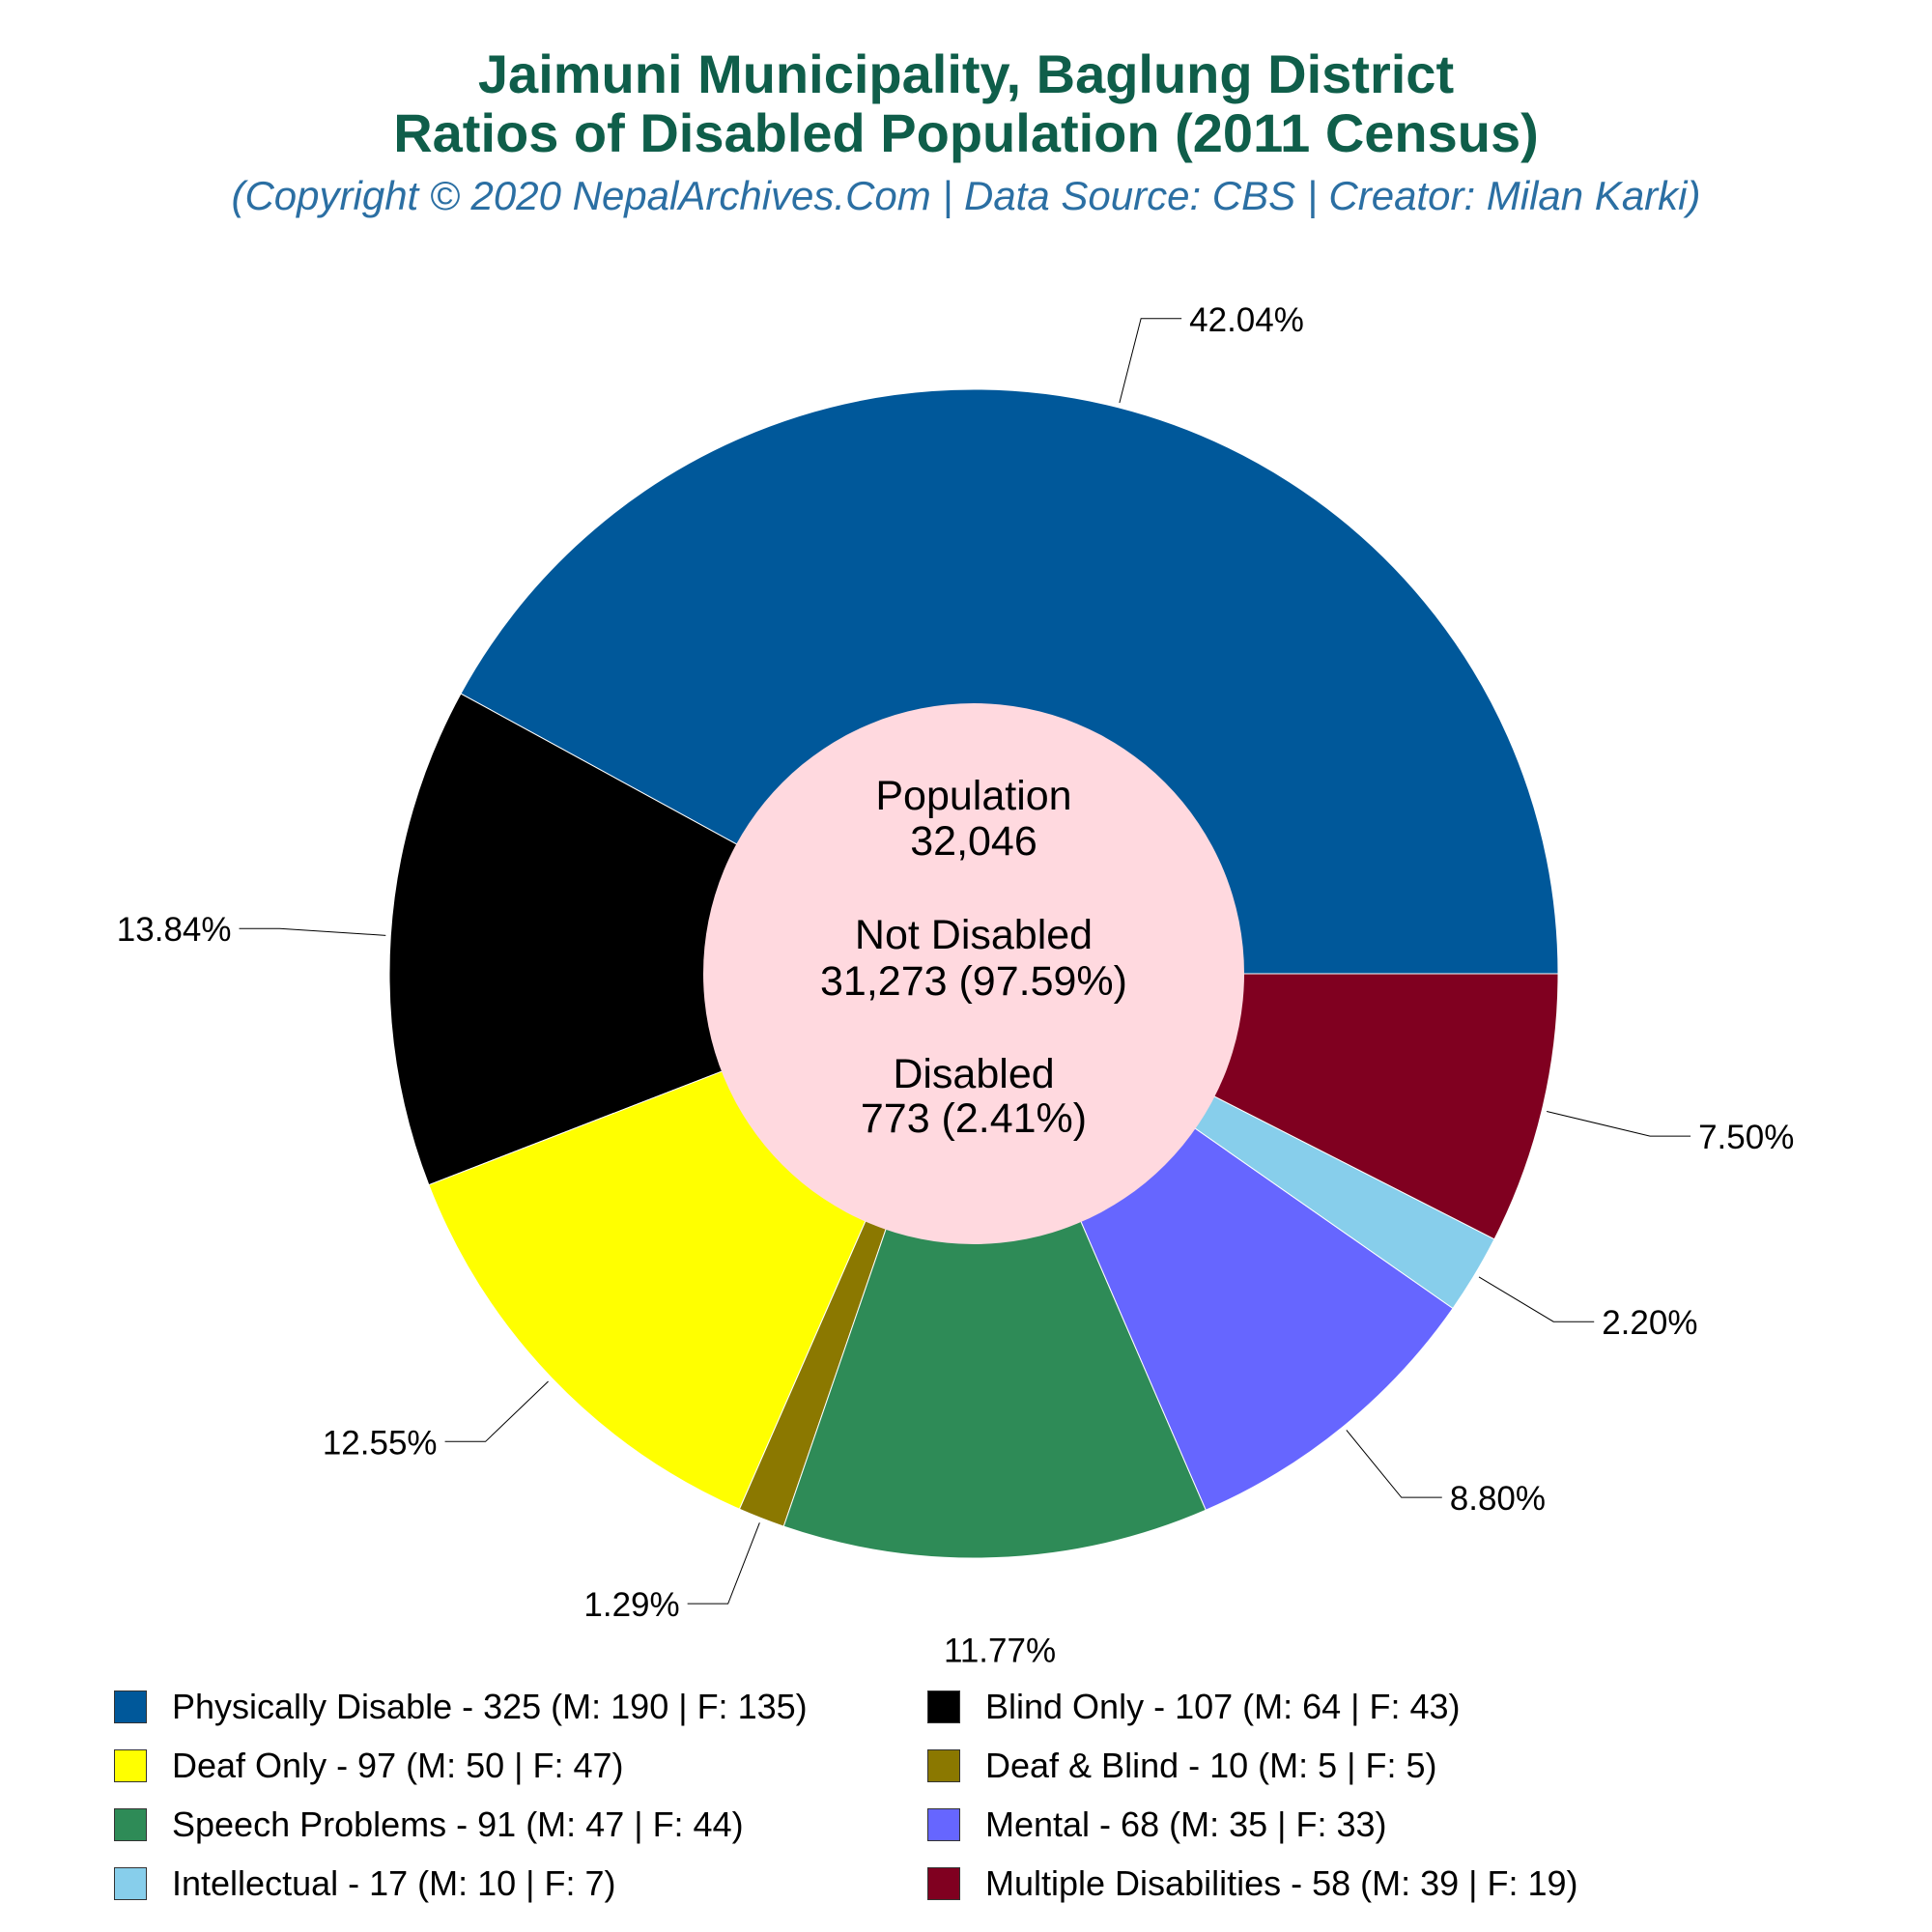  What do you see at coordinates (1211, 1765) in the screenshot?
I see `legend-label-3: Deaf & Blind - 10 (M: 5 | F: 5)` at bounding box center [1211, 1765].